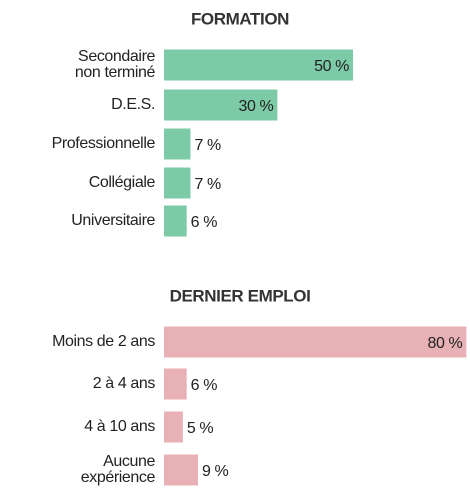  Describe the element at coordinates (122, 182) in the screenshot. I see `category-label: Collégiale` at that location.